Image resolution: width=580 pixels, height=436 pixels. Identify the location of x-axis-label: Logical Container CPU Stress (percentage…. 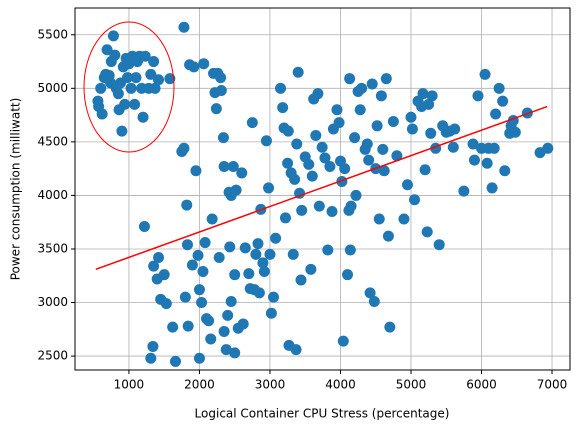
(322, 414).